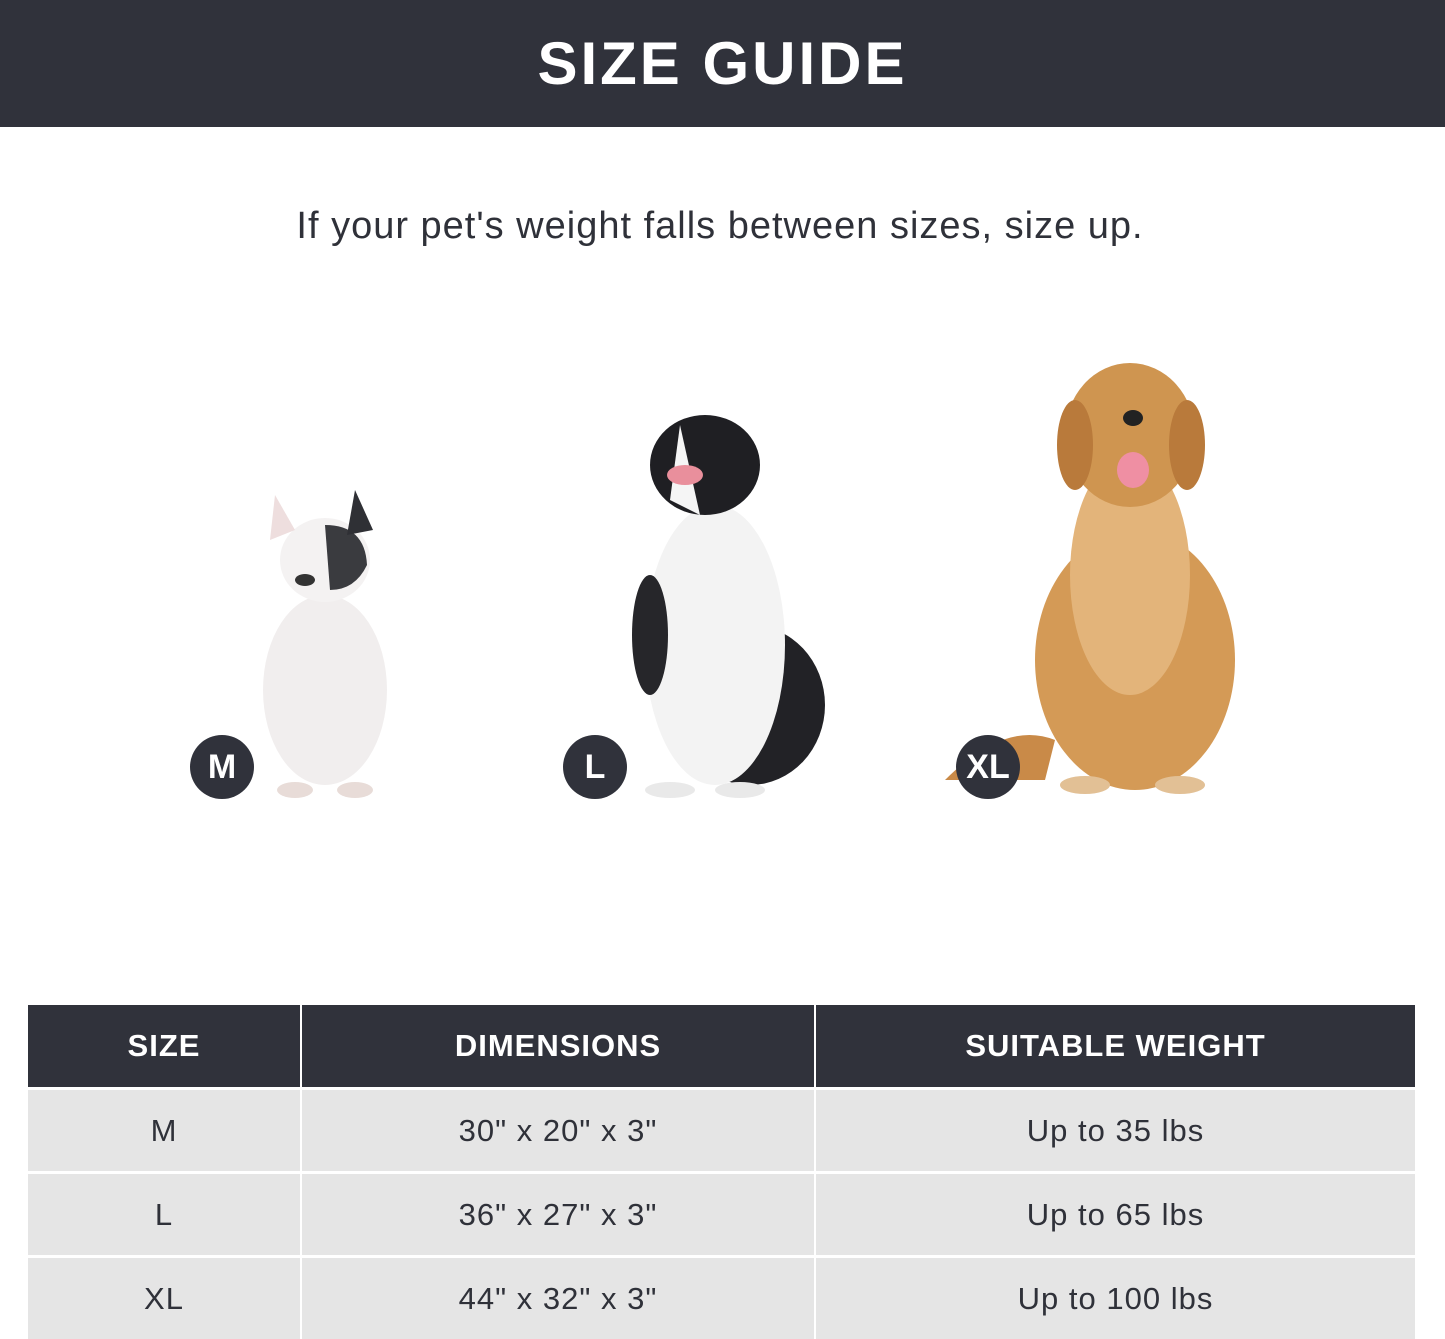 The image size is (1445, 1339). I want to click on cell-weight: Up to 35 lbs, so click(1115, 1131).